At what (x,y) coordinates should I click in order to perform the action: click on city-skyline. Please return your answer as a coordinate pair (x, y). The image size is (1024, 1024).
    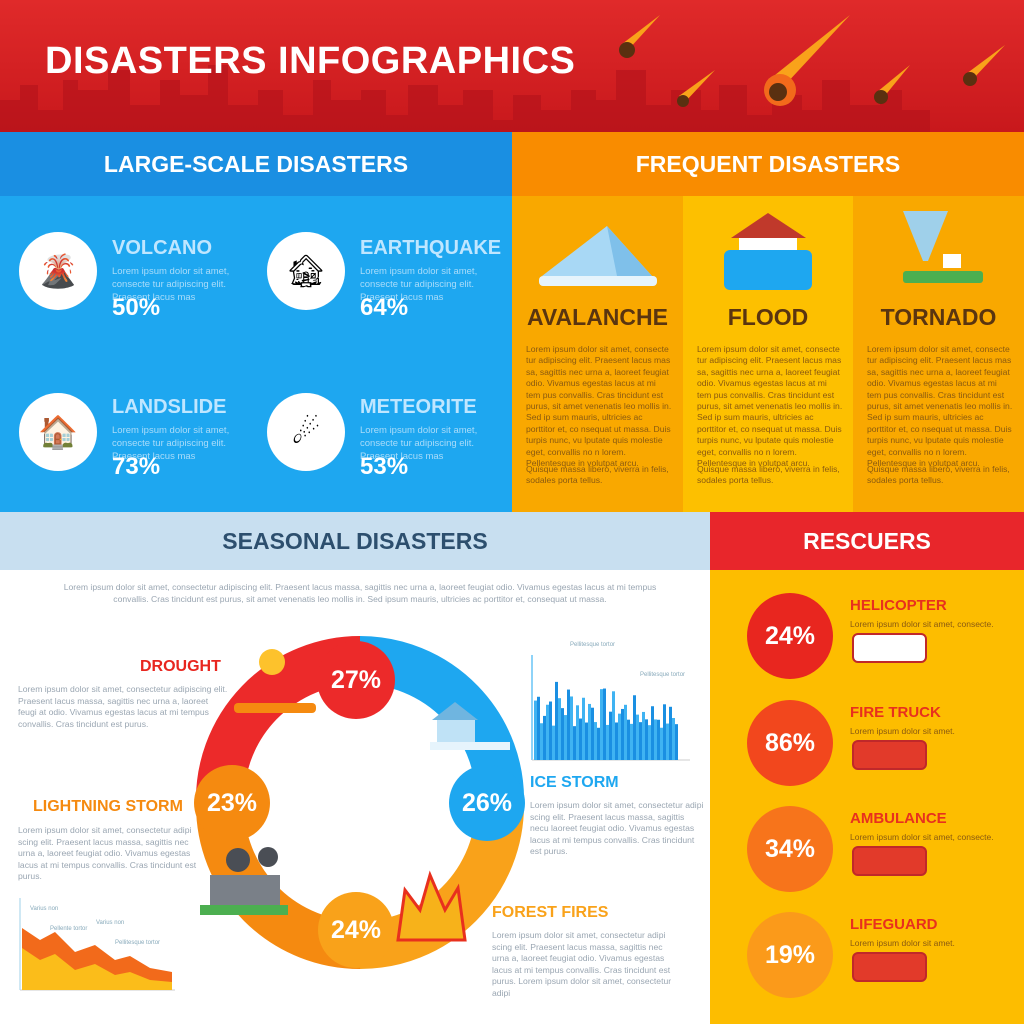
    Looking at the image, I should click on (465, 98).